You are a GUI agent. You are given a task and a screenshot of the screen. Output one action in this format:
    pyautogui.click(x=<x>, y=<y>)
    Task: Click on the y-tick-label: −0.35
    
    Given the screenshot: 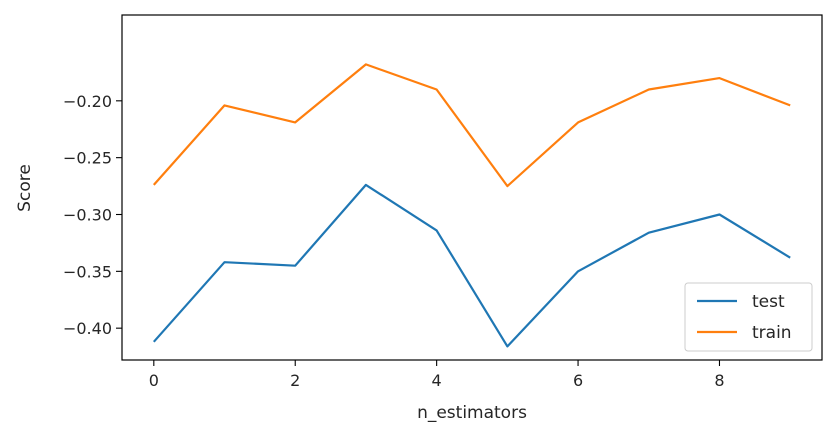 What is the action you would take?
    pyautogui.click(x=87, y=271)
    